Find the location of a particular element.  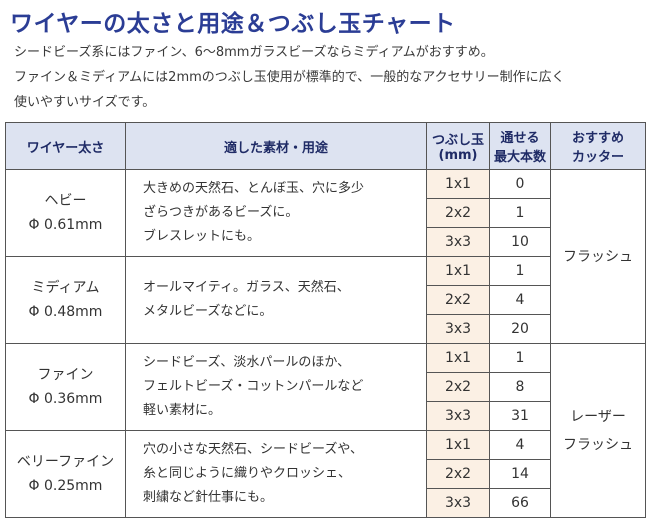

max-count: 0 is located at coordinates (520, 184).